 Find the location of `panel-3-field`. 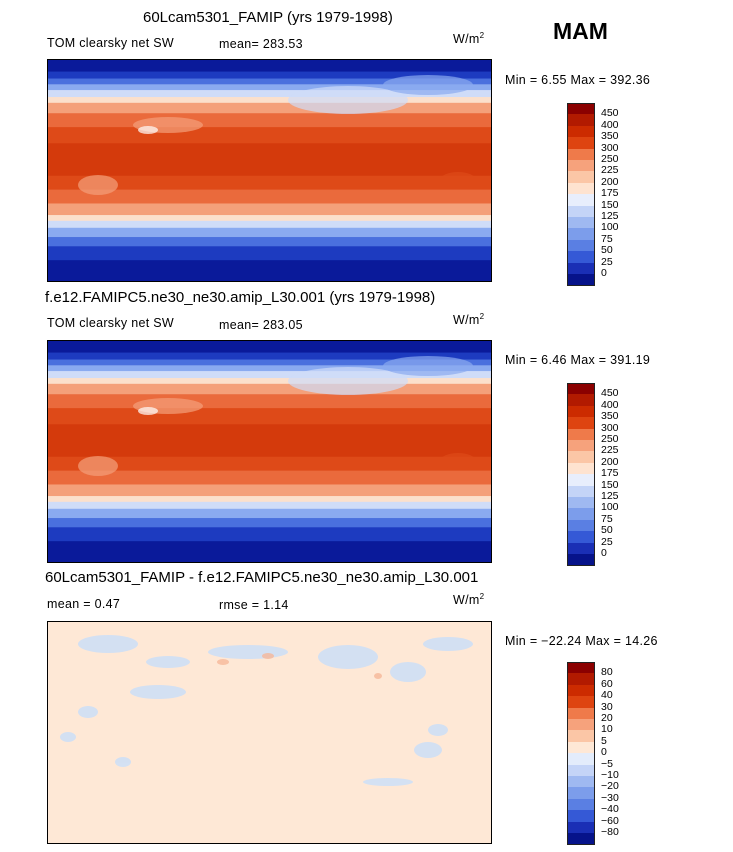

panel-3-field is located at coordinates (266, 710).